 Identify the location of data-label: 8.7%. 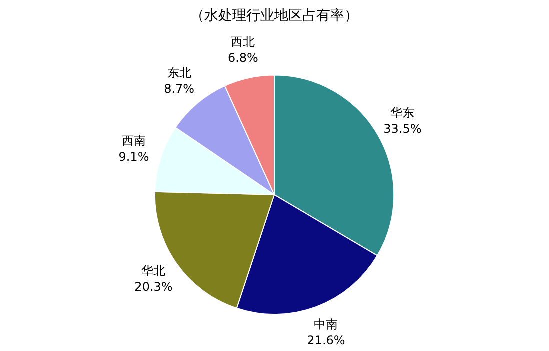
(179, 89).